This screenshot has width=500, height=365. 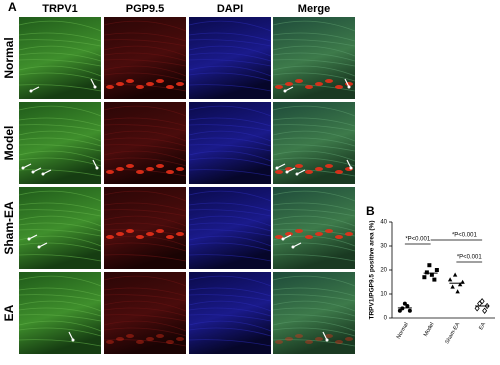 I want to click on y-tick-label: 30, so click(x=383, y=247).